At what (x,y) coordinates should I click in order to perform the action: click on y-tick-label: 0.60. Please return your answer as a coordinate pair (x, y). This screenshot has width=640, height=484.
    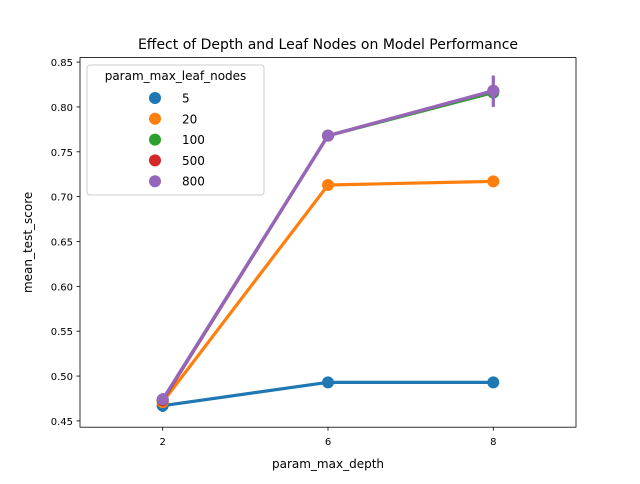
    Looking at the image, I should click on (62, 287).